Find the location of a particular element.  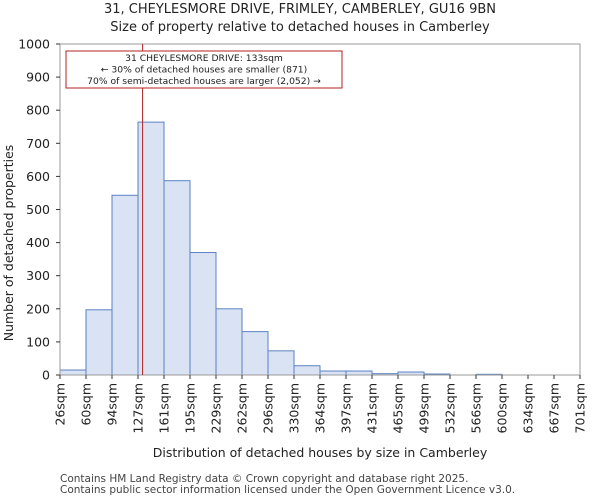

bar-364sqm is located at coordinates (333, 373).